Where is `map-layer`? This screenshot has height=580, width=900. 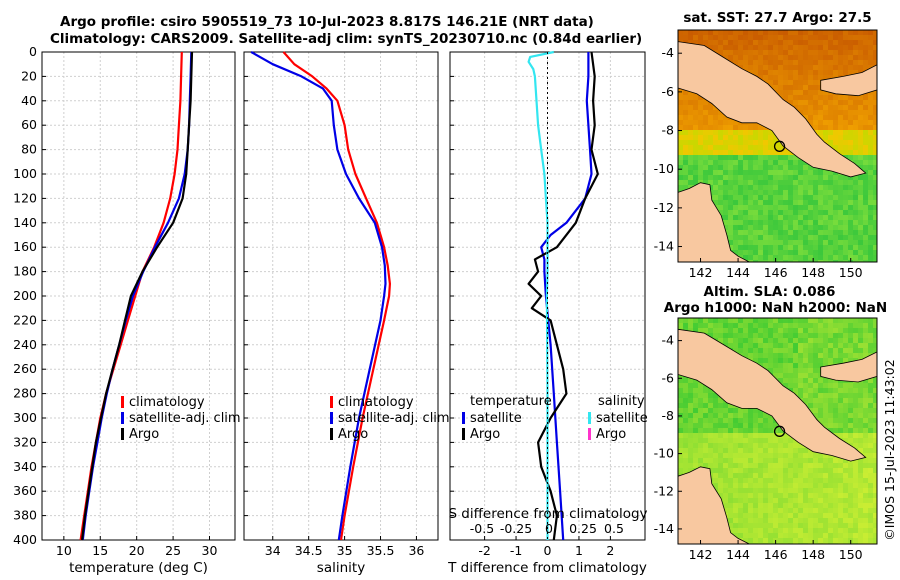 map-layer is located at coordinates (777, 146).